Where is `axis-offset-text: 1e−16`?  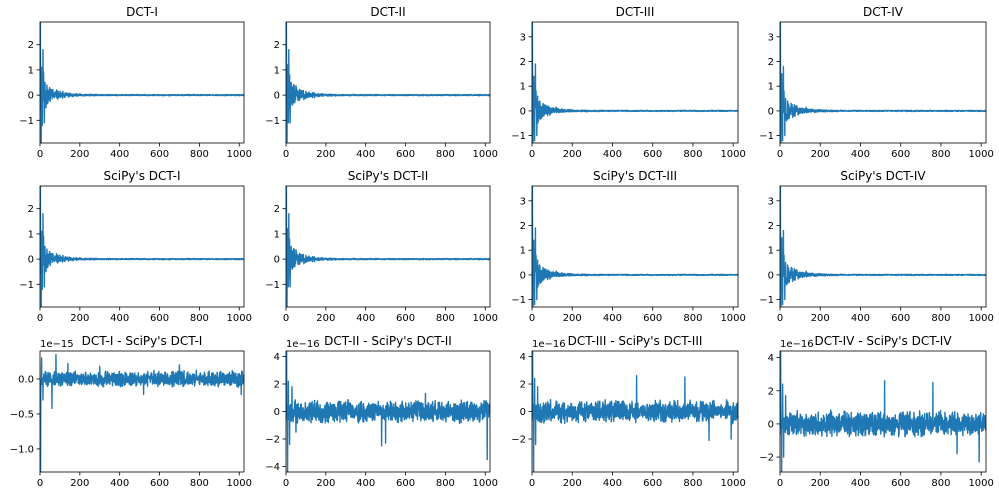
axis-offset-text: 1e−16 is located at coordinates (549, 344).